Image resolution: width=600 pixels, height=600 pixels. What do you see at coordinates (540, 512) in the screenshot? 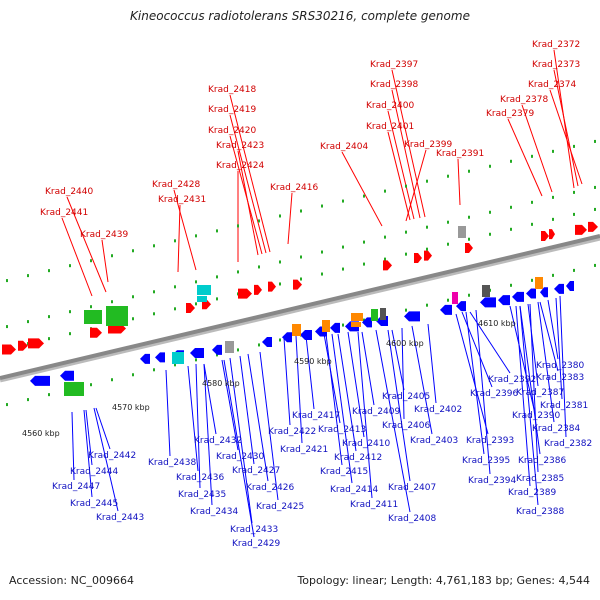
I see `gene-label: Krad_2388` at bounding box center [540, 512].